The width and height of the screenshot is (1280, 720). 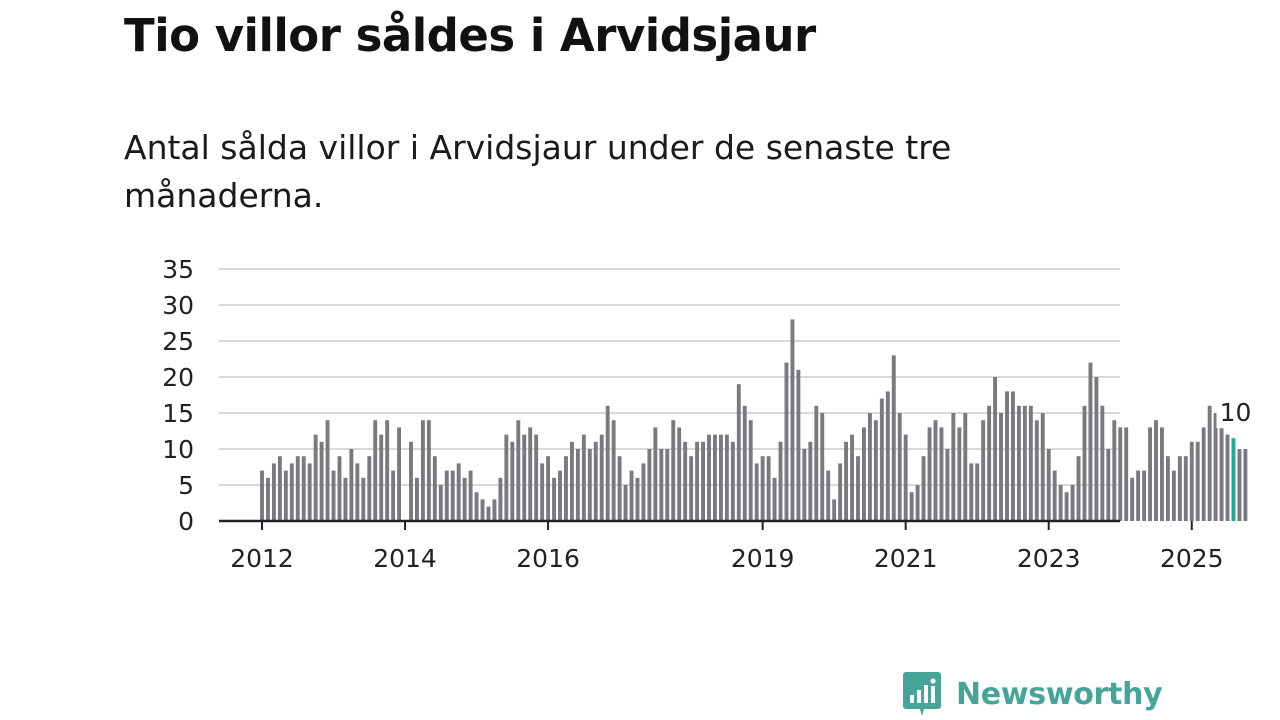 I want to click on x-tick-label: 2025, so click(x=1192, y=558).